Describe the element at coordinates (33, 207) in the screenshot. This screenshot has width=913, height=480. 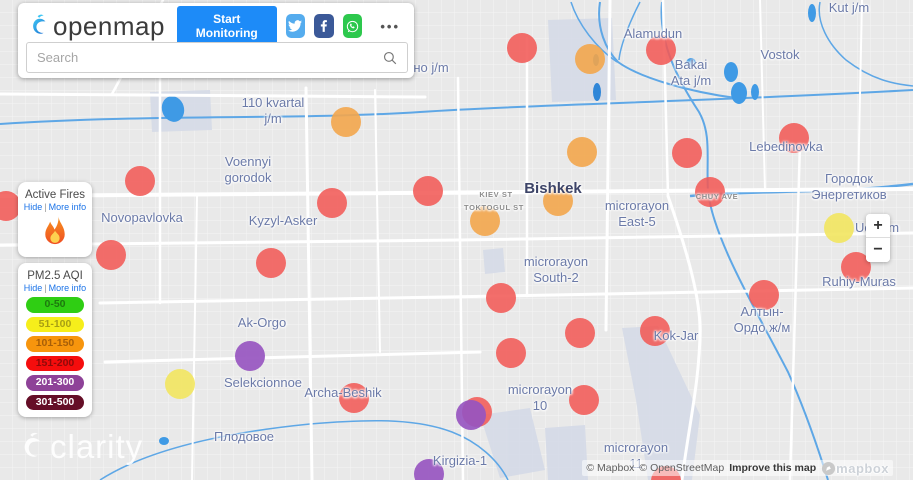
I see `active-fires-hide-link: Hide` at that location.